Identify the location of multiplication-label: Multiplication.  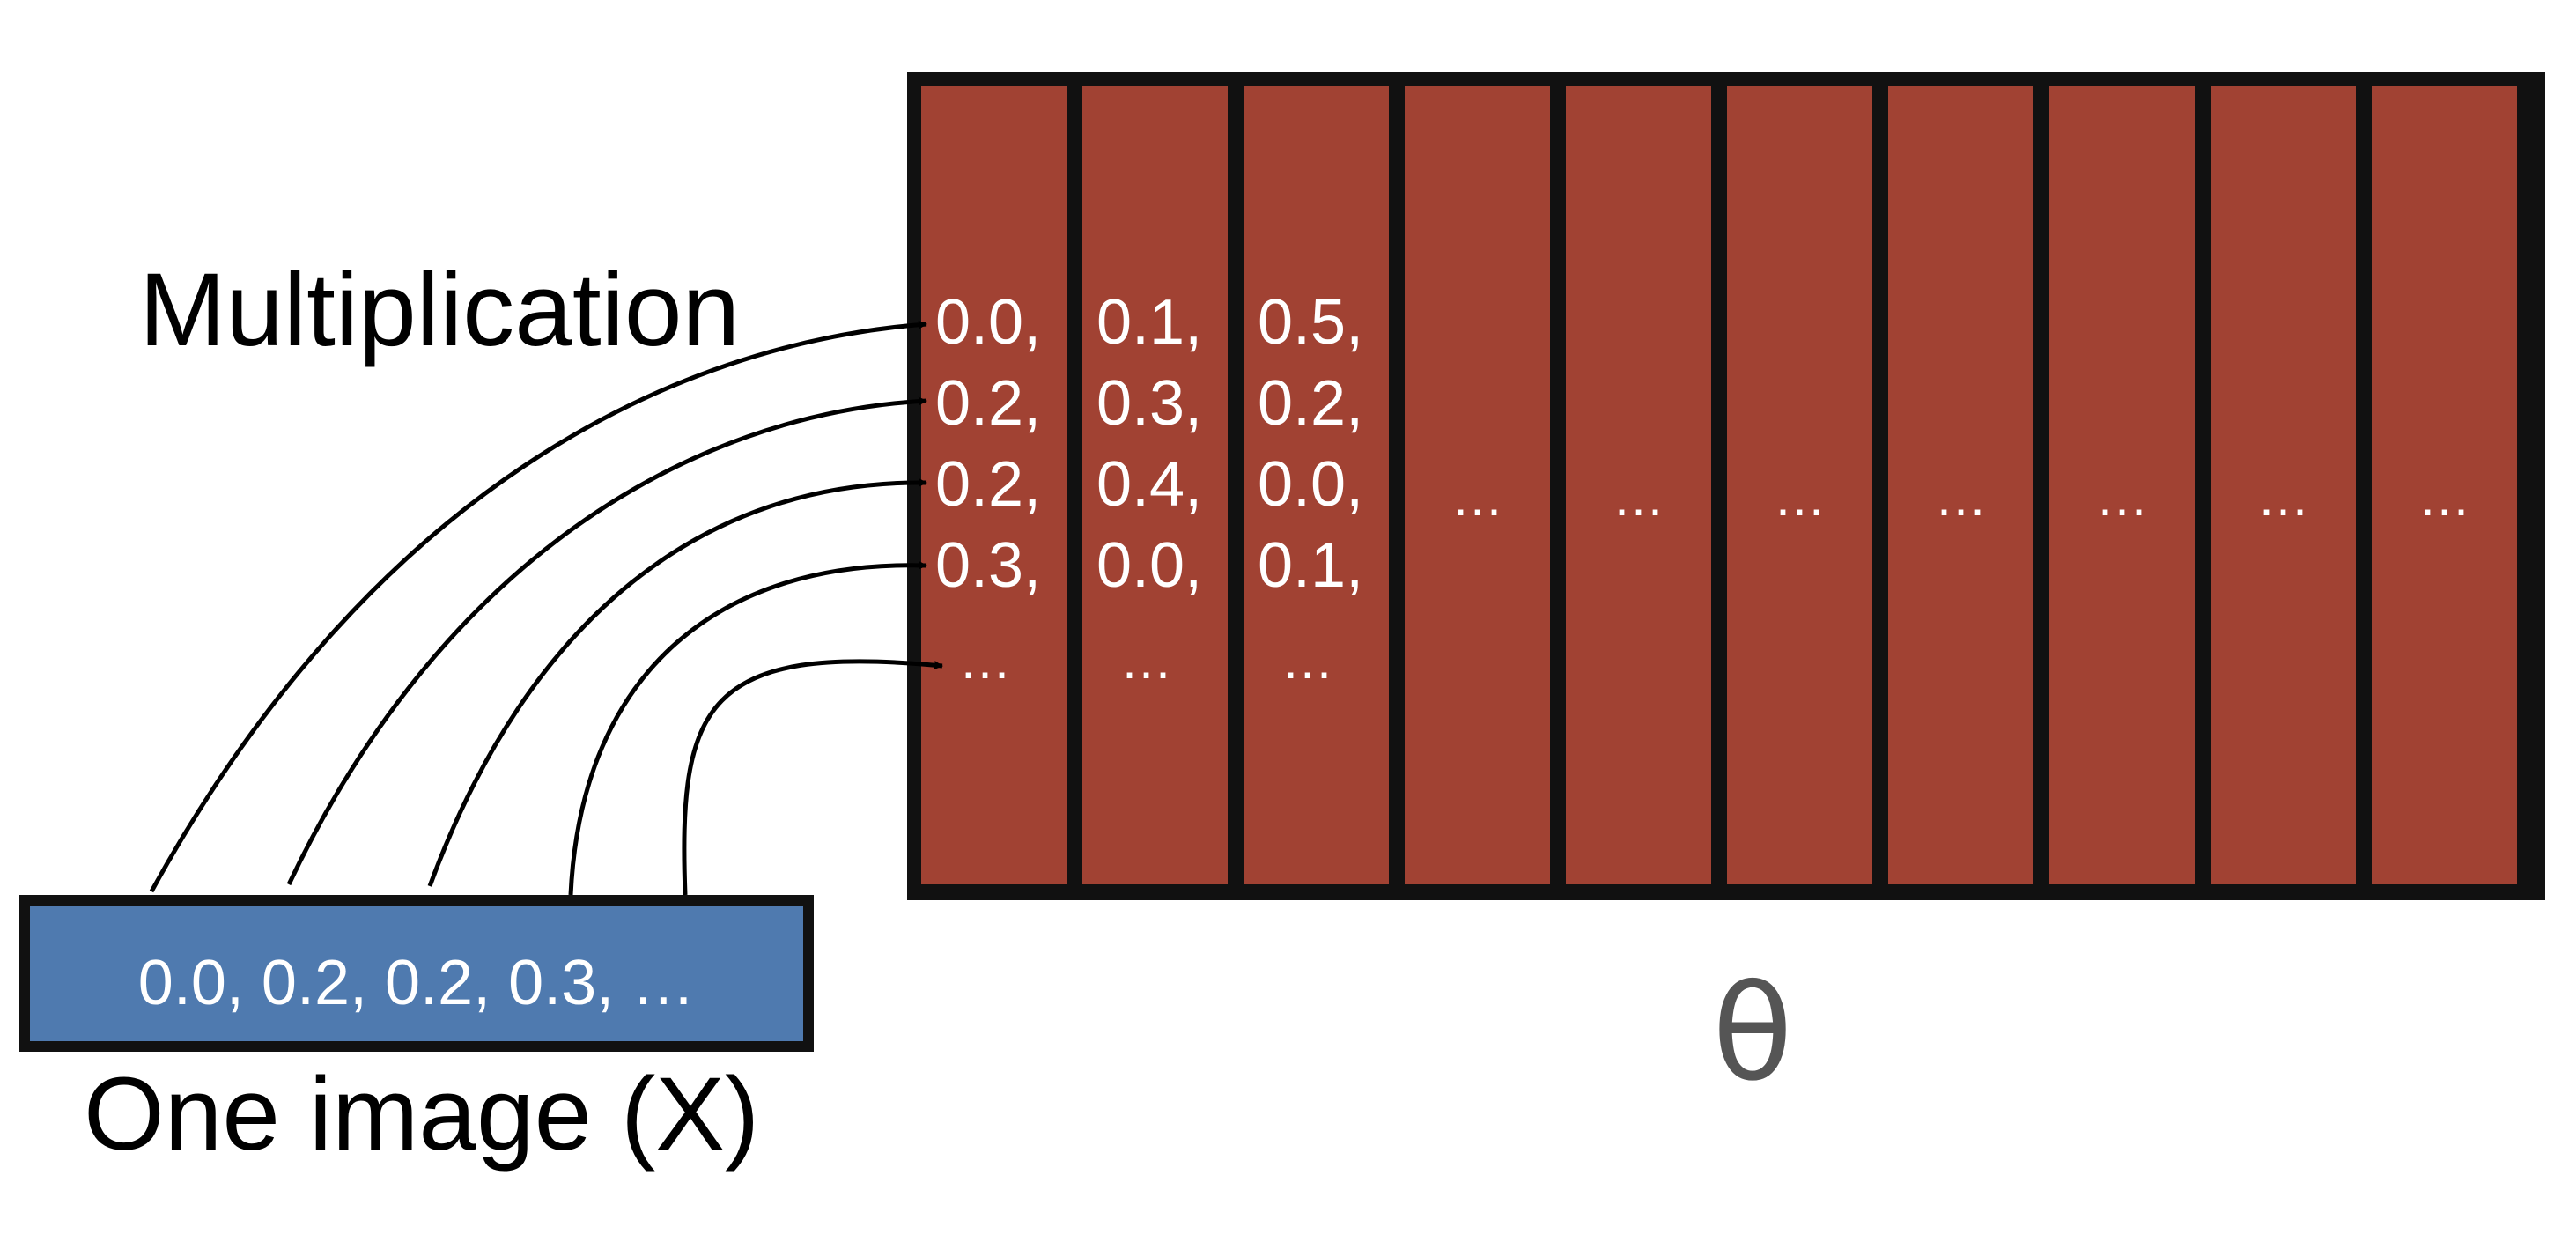
(439, 310).